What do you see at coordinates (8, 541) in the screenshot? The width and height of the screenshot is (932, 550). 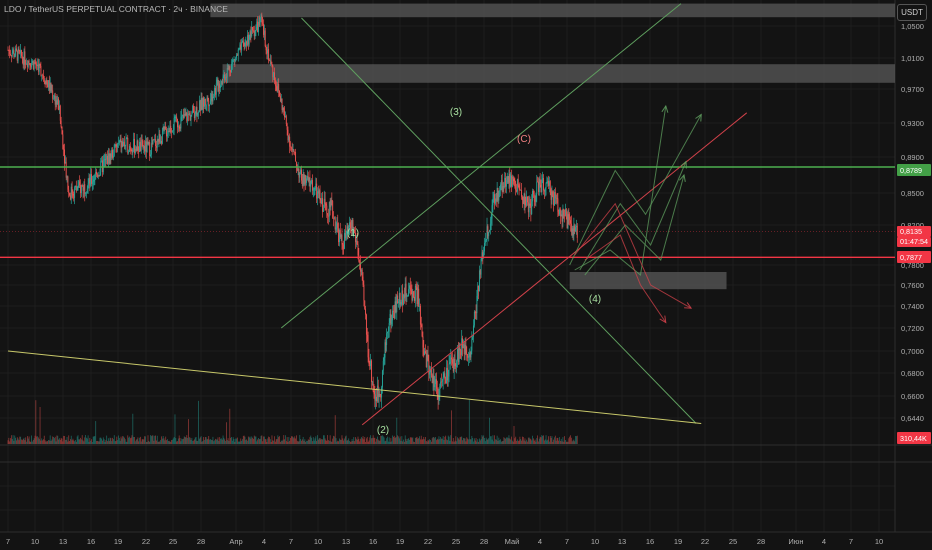 I see `x-tick-0: 7` at bounding box center [8, 541].